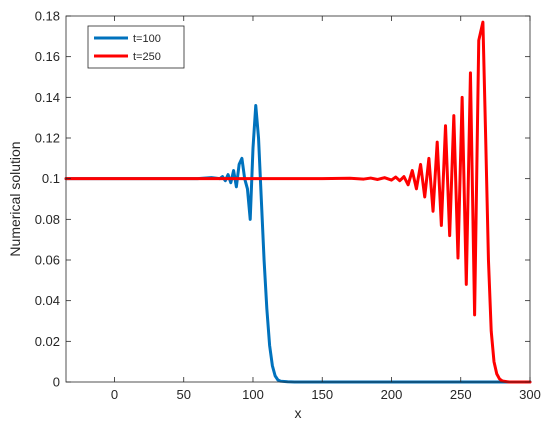  Describe the element at coordinates (298, 413) in the screenshot. I see `x-axis-label: x` at that location.